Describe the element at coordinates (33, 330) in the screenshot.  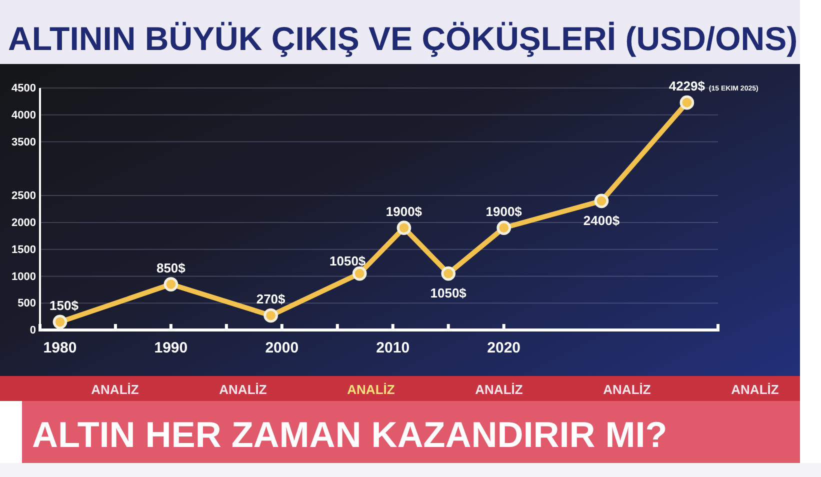
I see `y-tick-label: 0` at that location.